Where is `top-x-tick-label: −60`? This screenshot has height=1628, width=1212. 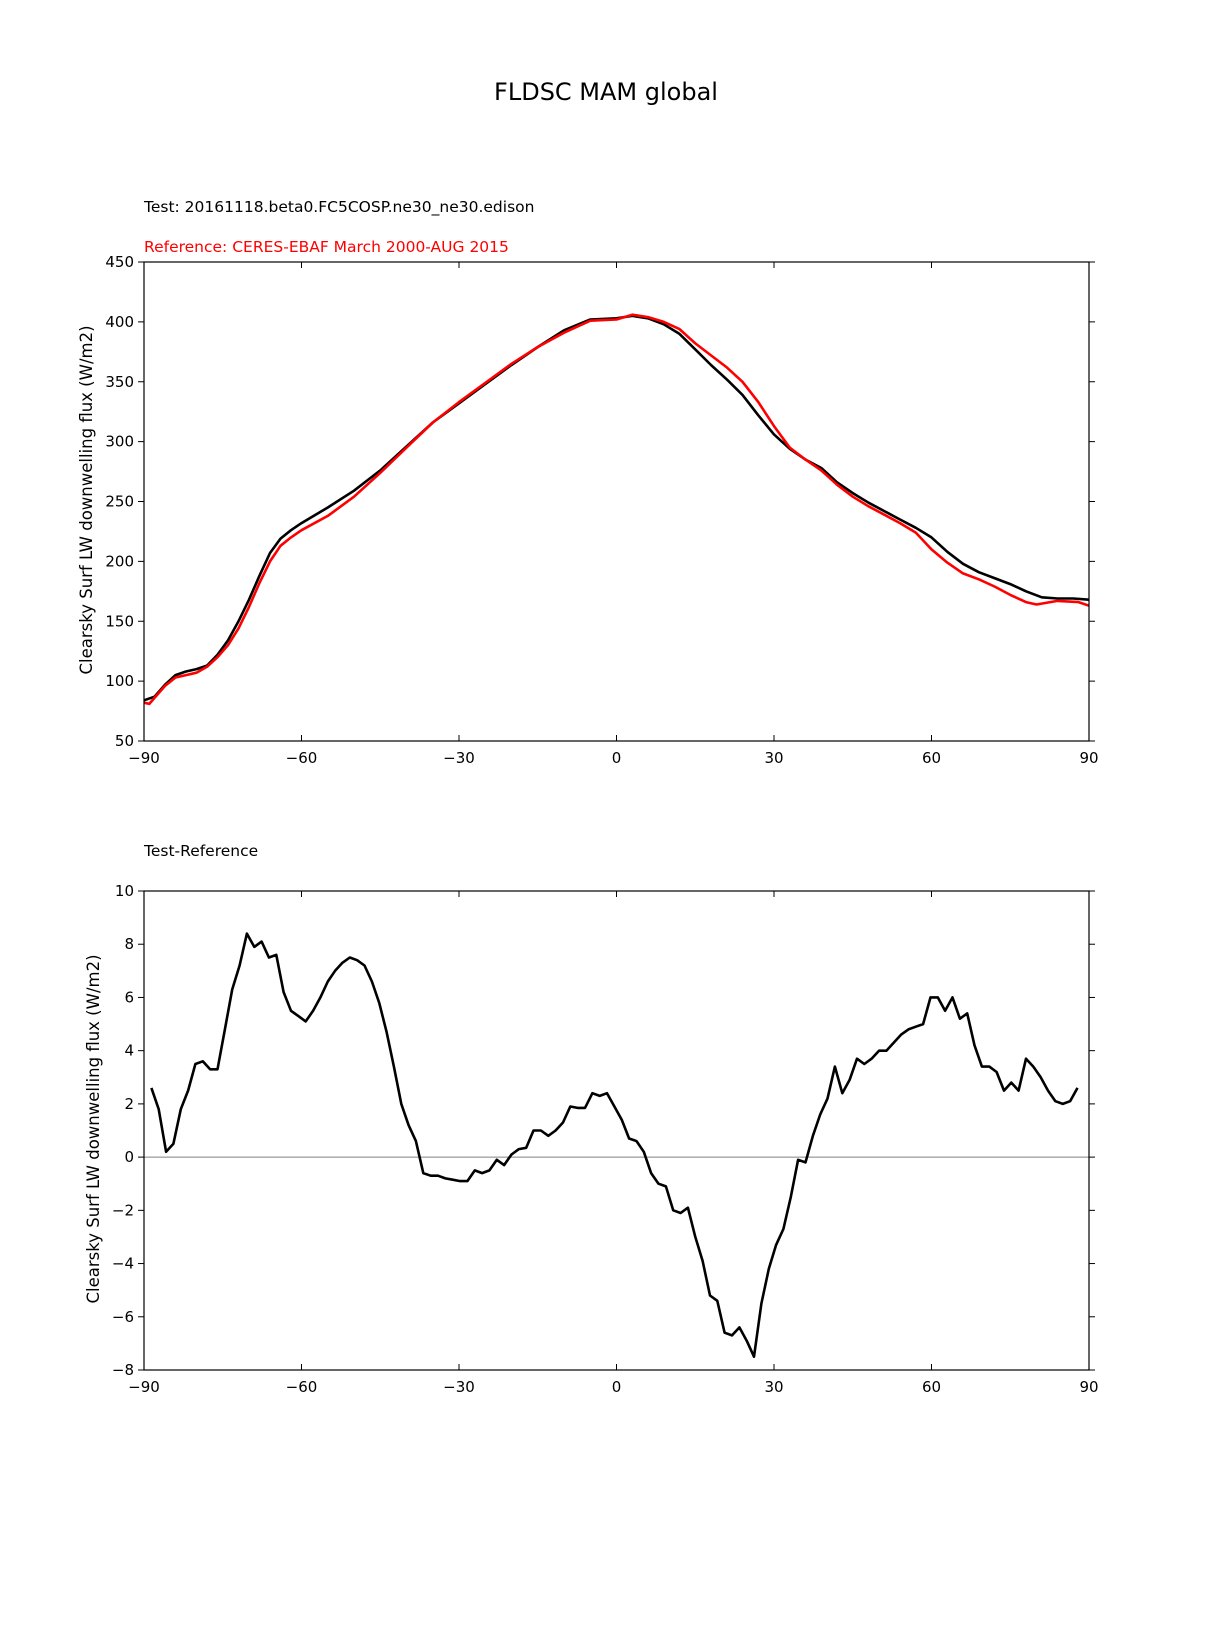 top-x-tick-label: −60 is located at coordinates (302, 758).